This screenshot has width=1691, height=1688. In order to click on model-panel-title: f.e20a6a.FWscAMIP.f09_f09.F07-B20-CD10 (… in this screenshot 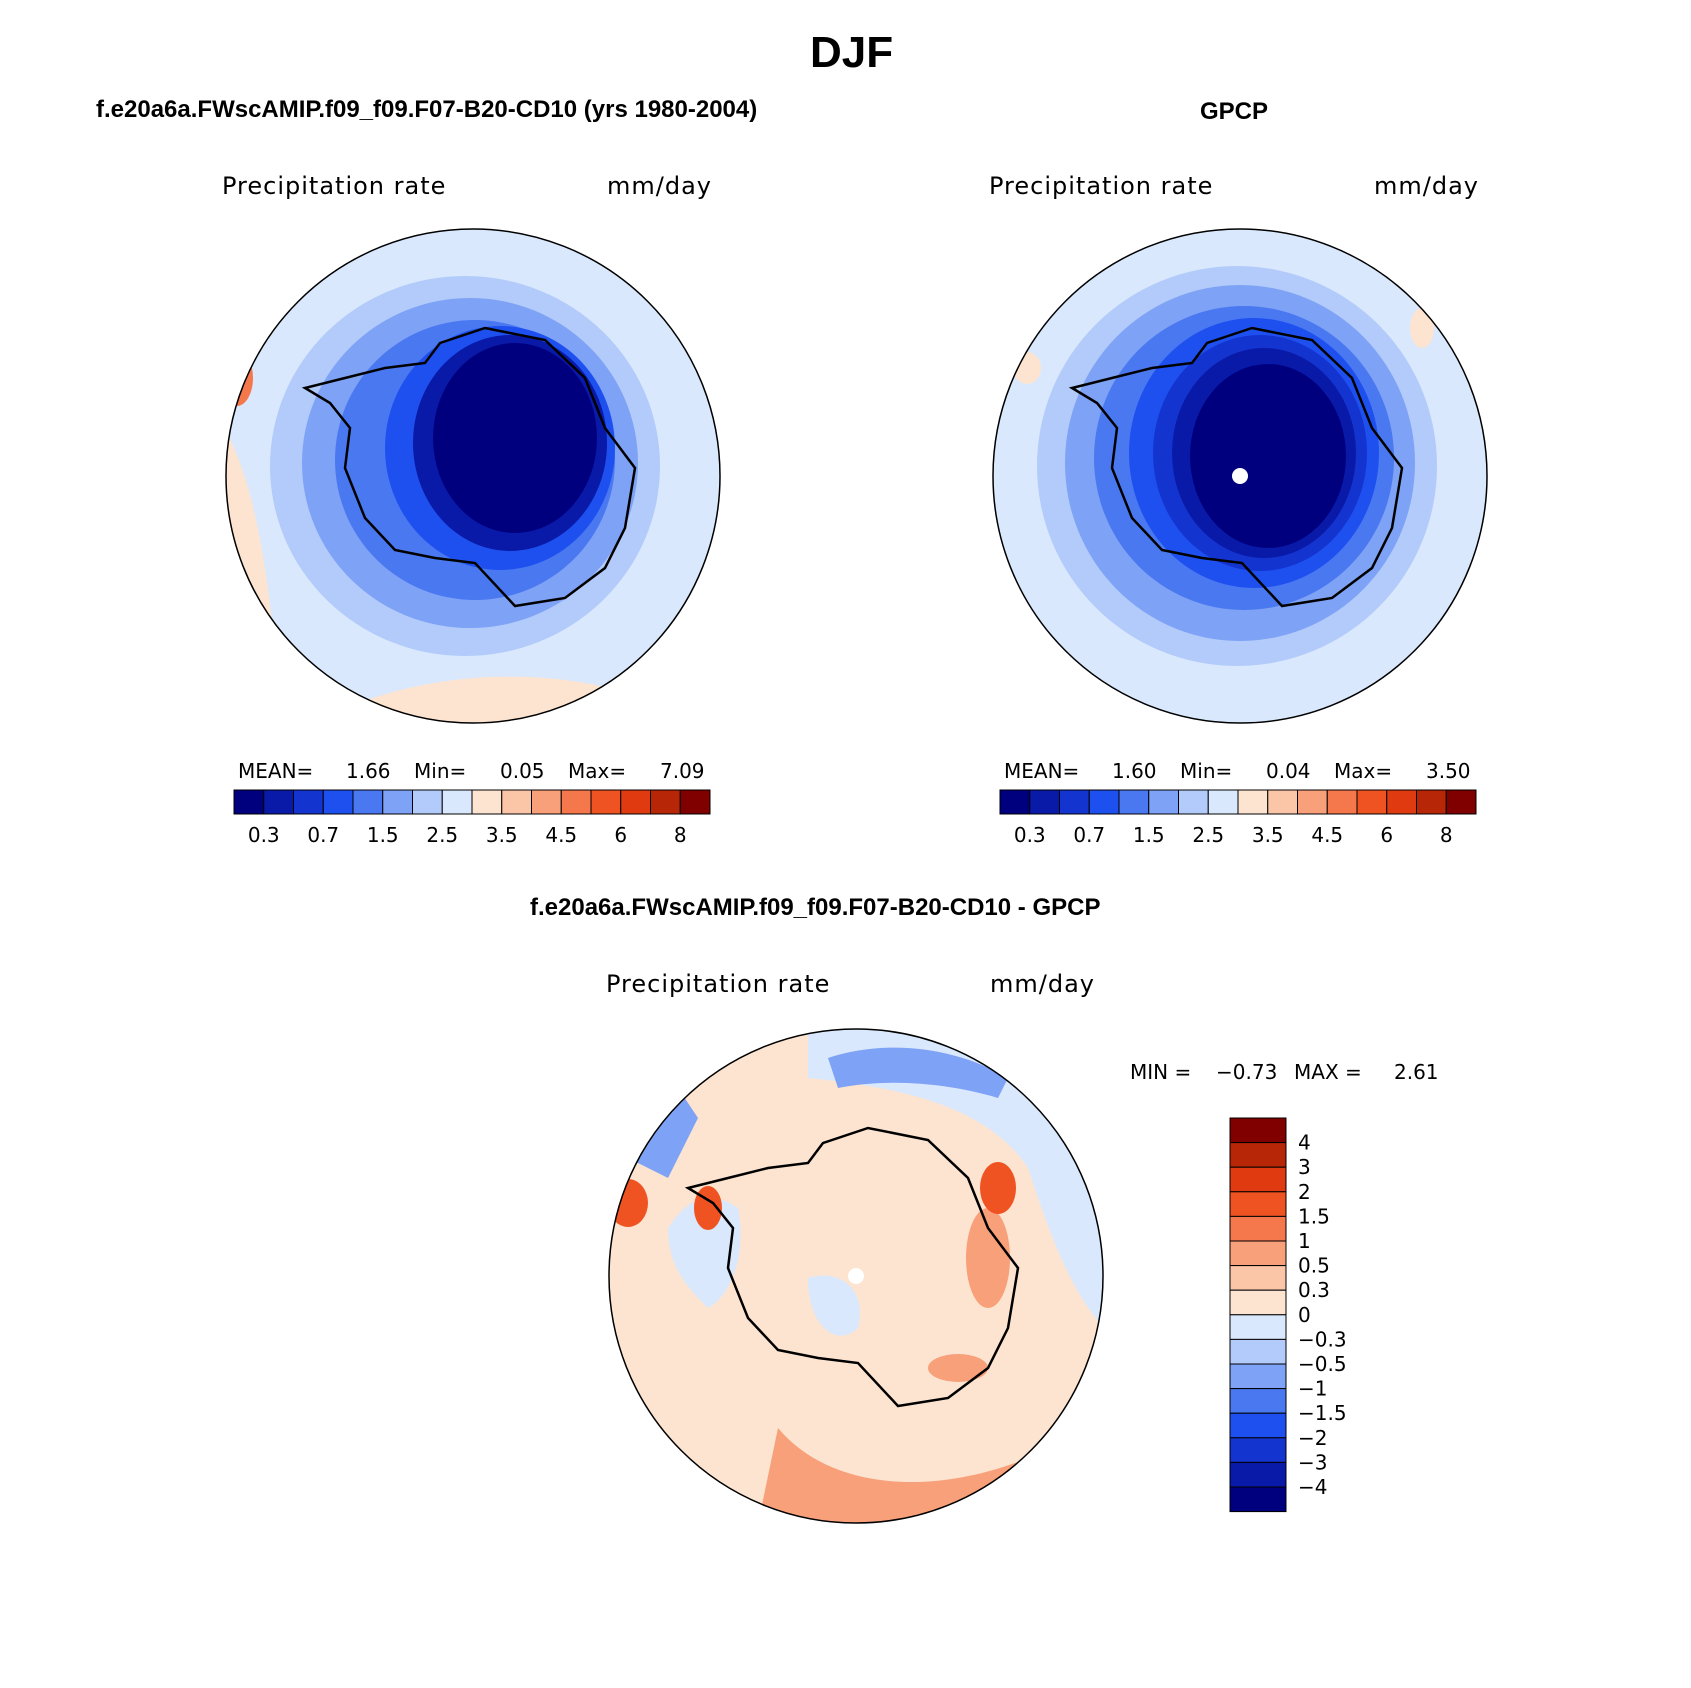, I will do `click(427, 109)`.